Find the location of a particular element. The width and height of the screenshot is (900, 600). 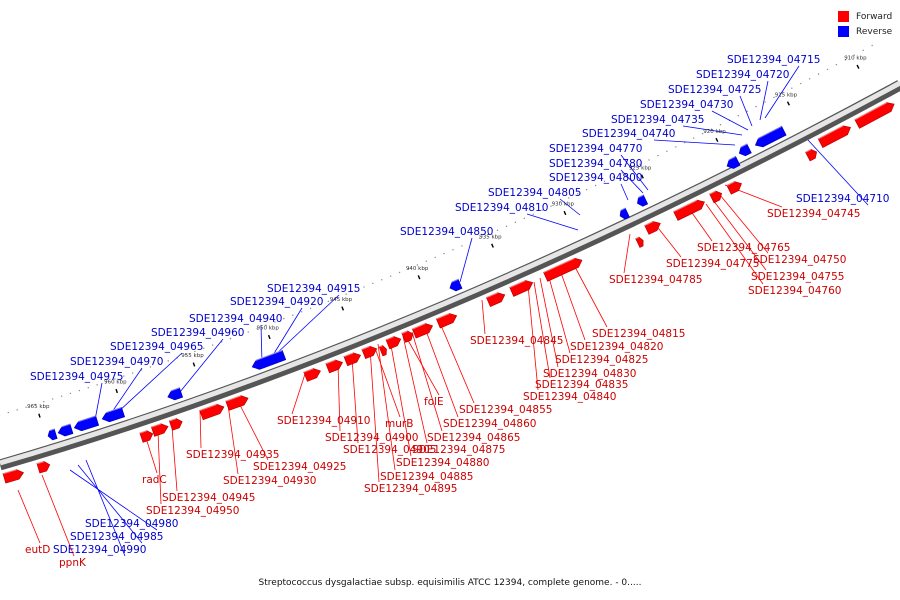

legend-reverse-label: Reverse is located at coordinates (874, 31).